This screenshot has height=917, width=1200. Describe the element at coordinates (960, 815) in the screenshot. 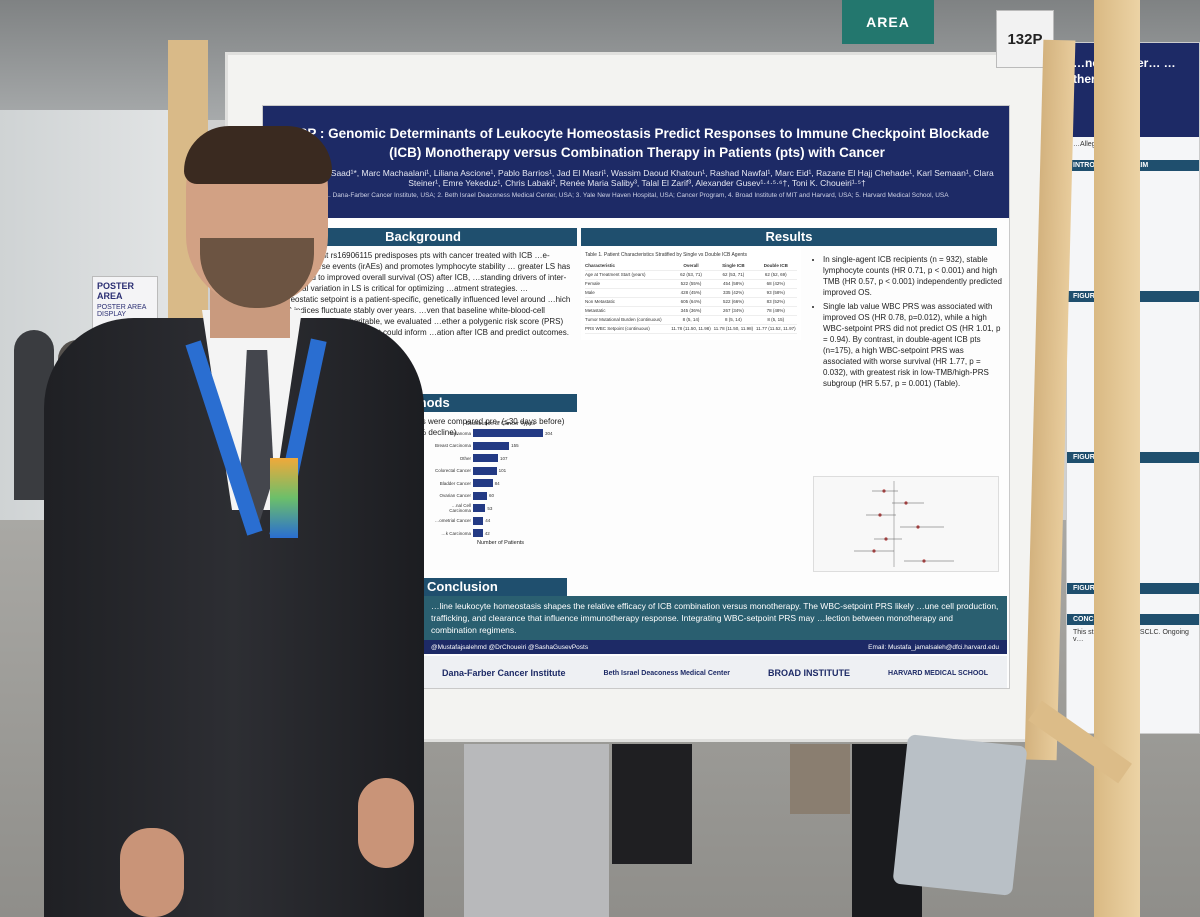

I see `grey-bag` at that location.